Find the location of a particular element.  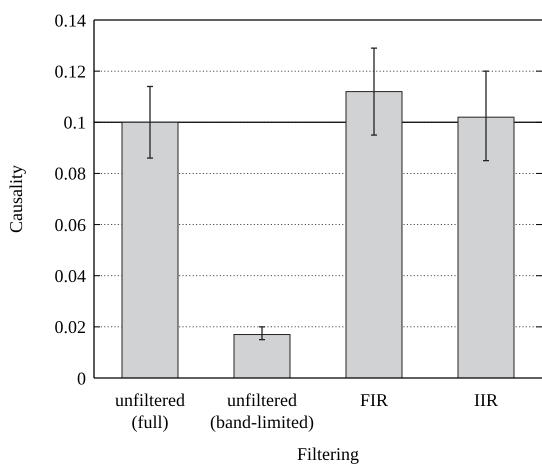

y-axis-title: Causality is located at coordinates (16, 199).